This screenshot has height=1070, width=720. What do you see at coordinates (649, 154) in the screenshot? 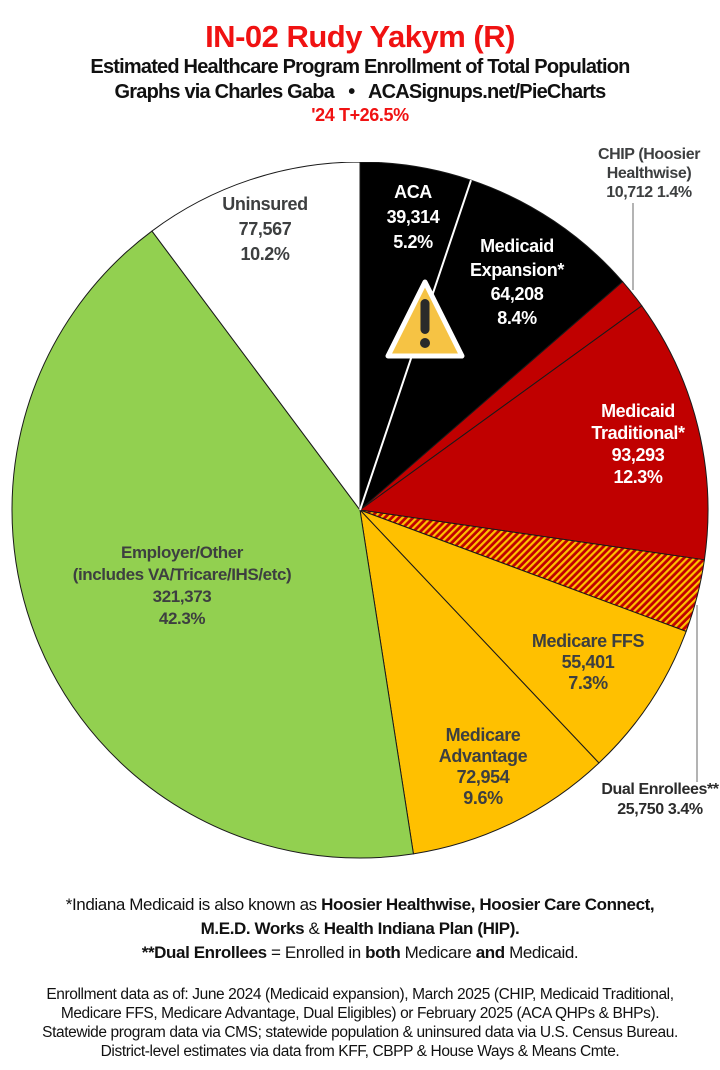
I see `label-line: CHIP (Hoosier` at bounding box center [649, 154].